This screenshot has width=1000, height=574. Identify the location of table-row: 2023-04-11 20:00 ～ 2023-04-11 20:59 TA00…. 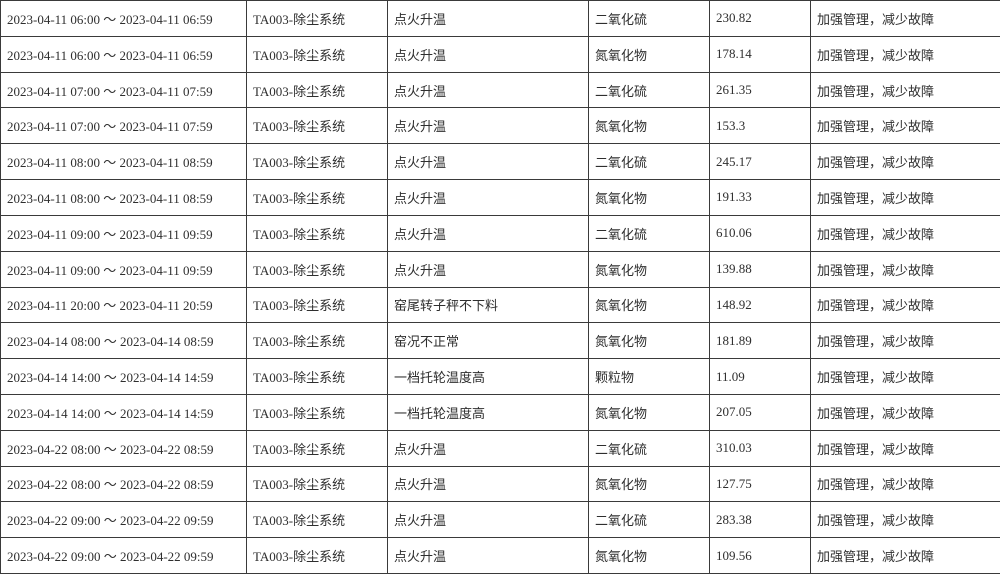
(500, 305).